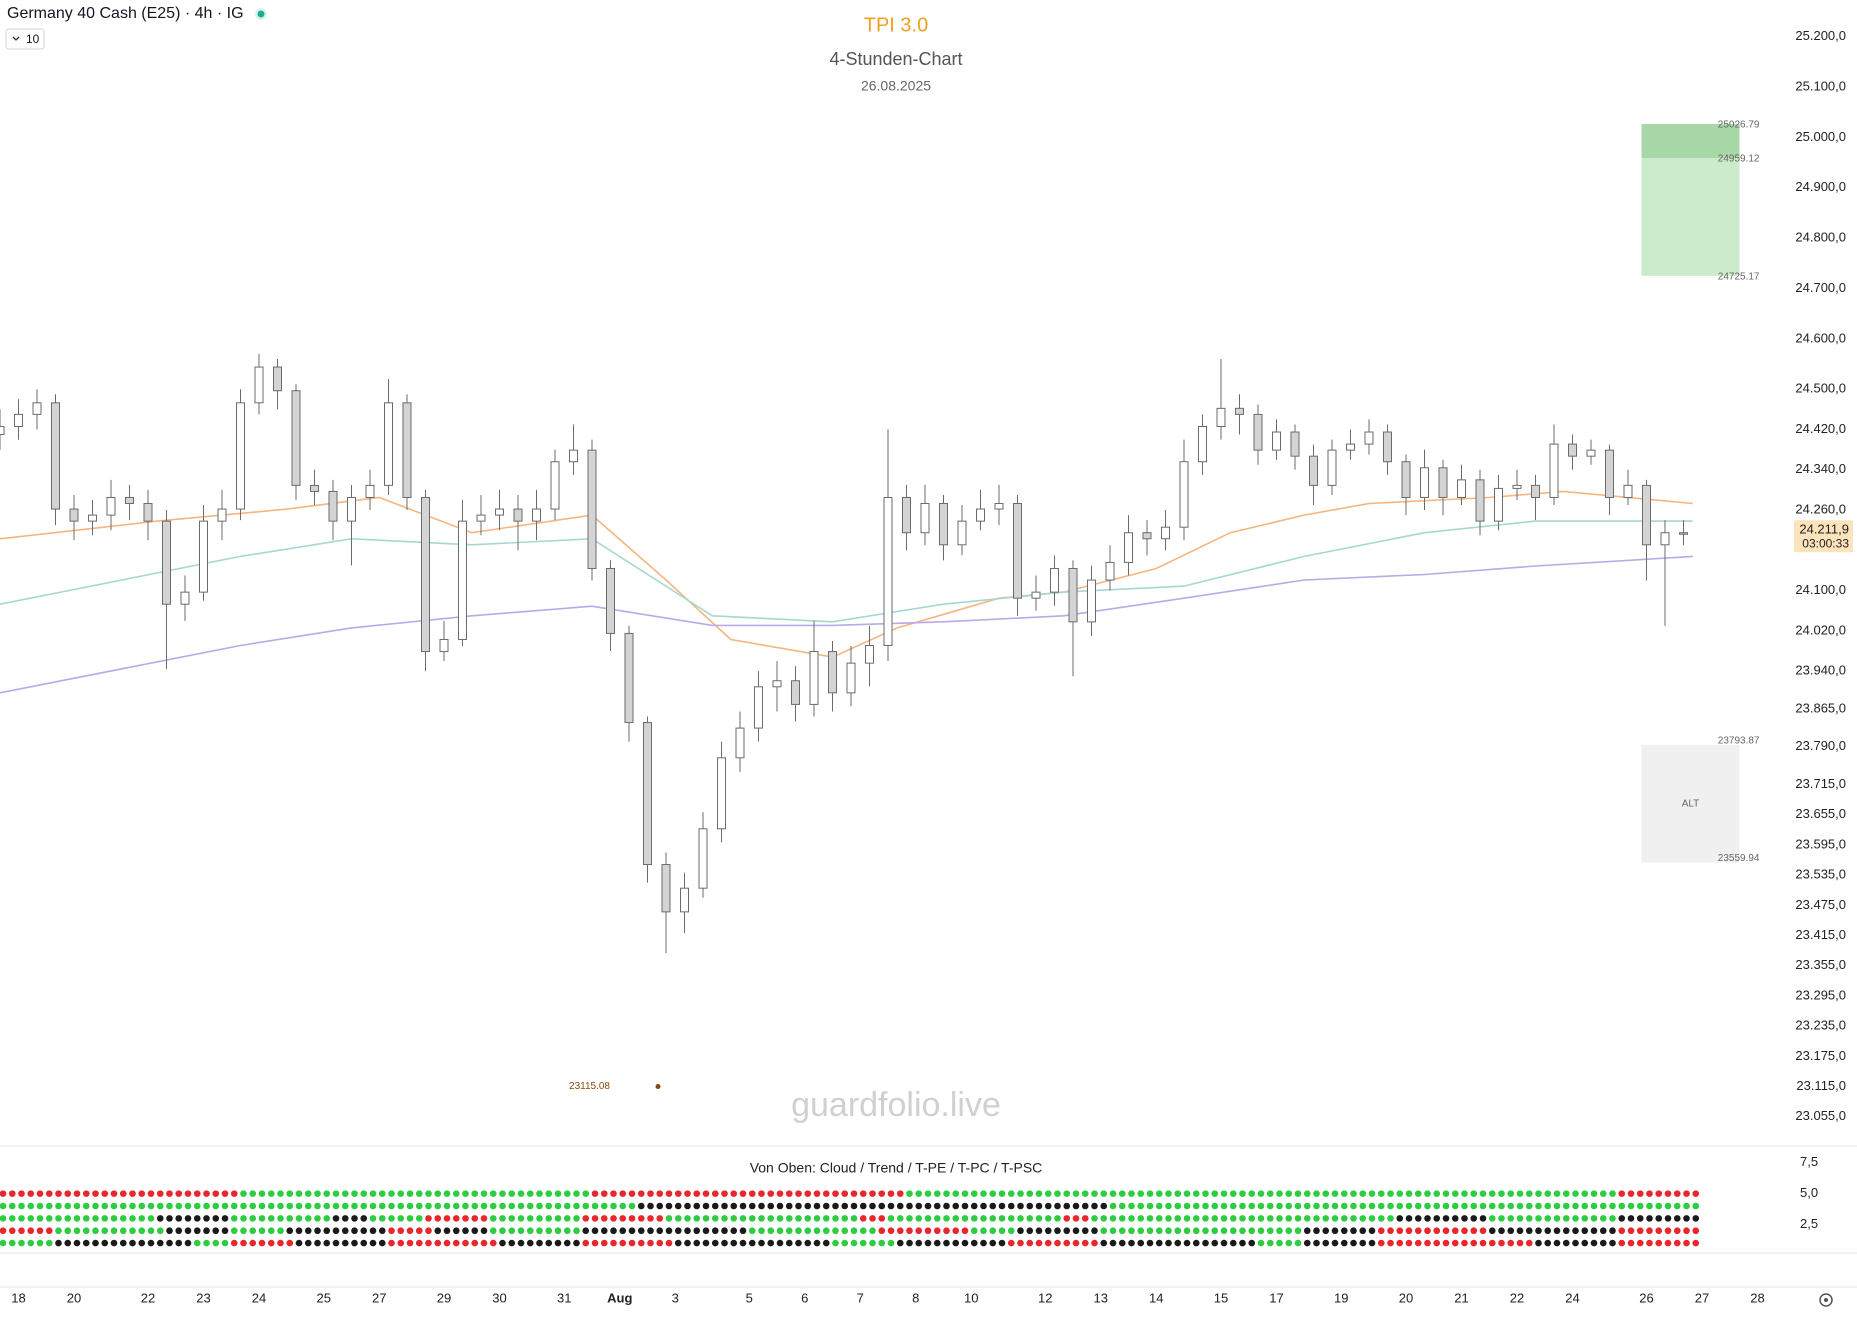 Image resolution: width=1857 pixels, height=1317 pixels. I want to click on interval-value: 10, so click(33, 39).